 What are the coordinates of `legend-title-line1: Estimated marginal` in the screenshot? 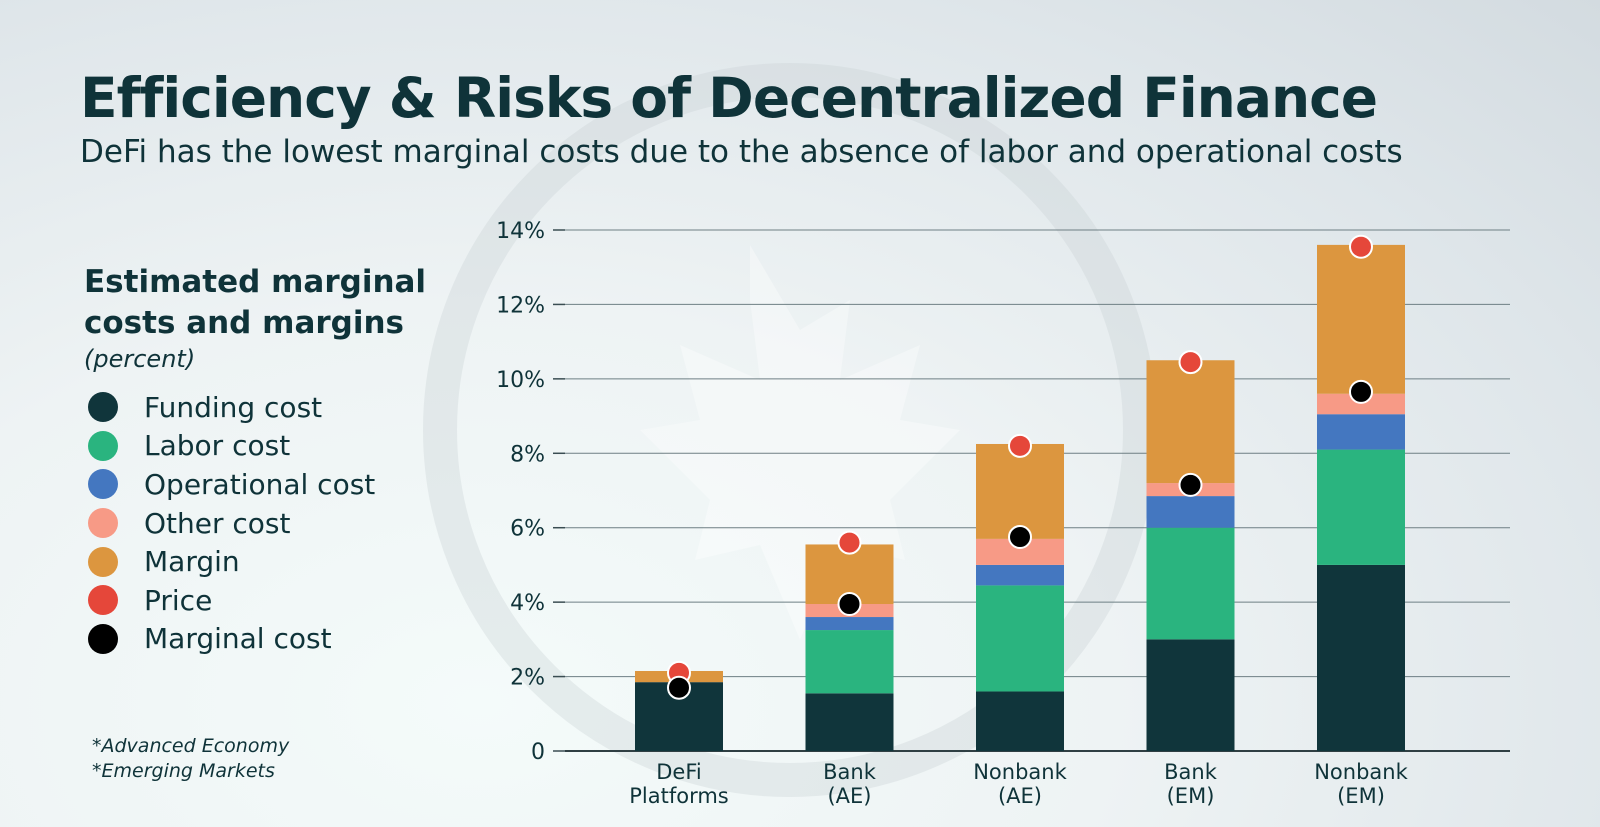 It's located at (255, 282).